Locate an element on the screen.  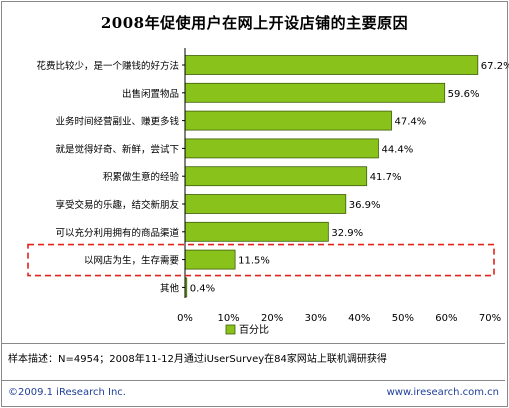
value-label: 36.9% is located at coordinates (365, 205).